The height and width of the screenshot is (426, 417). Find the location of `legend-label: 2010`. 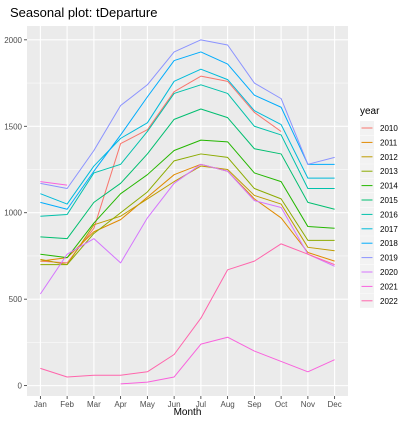

legend-label: 2010 is located at coordinates (389, 128).